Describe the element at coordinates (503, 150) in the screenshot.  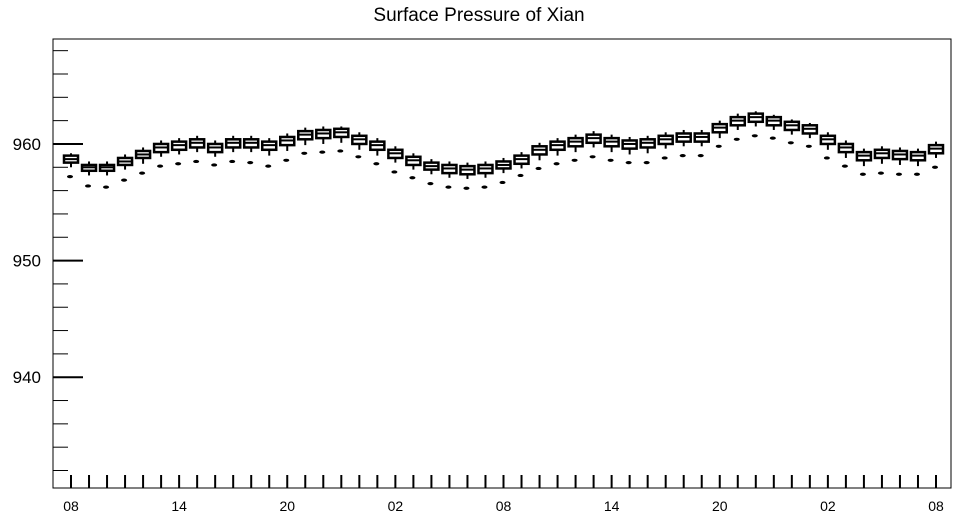
I see `boxes-layer` at that location.